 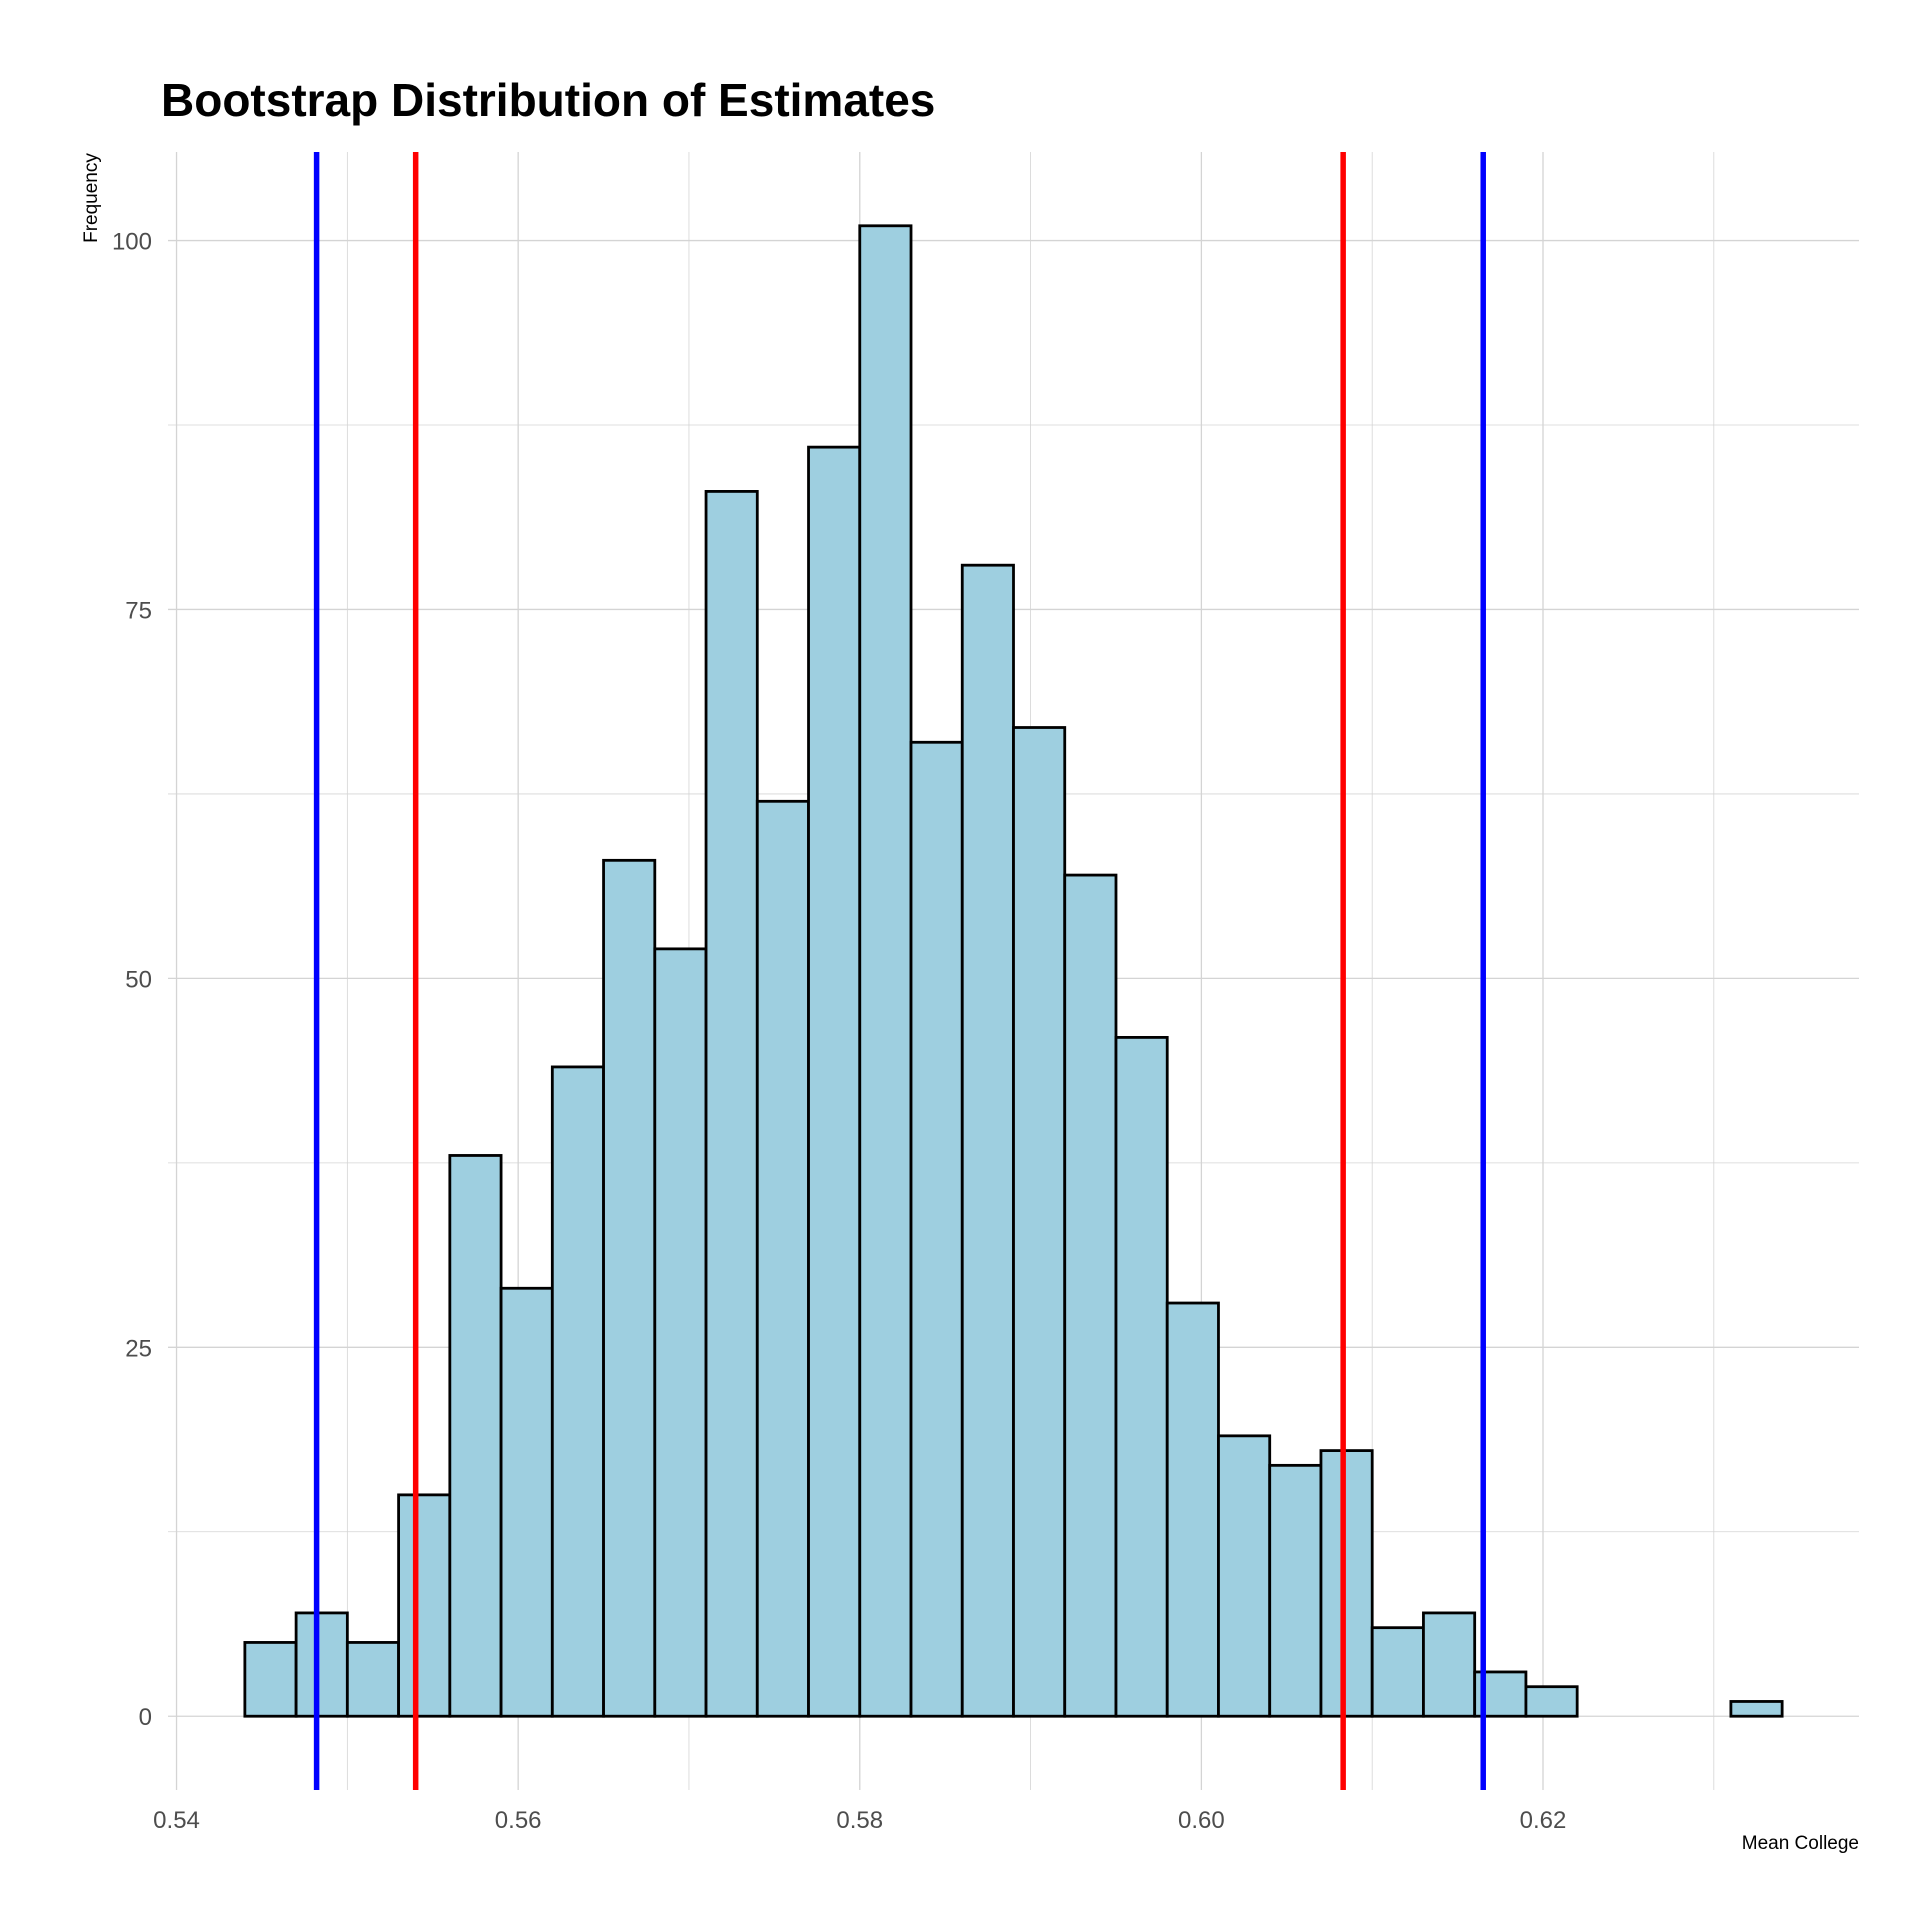 What do you see at coordinates (138, 979) in the screenshot?
I see `y-tick-label: 50` at bounding box center [138, 979].